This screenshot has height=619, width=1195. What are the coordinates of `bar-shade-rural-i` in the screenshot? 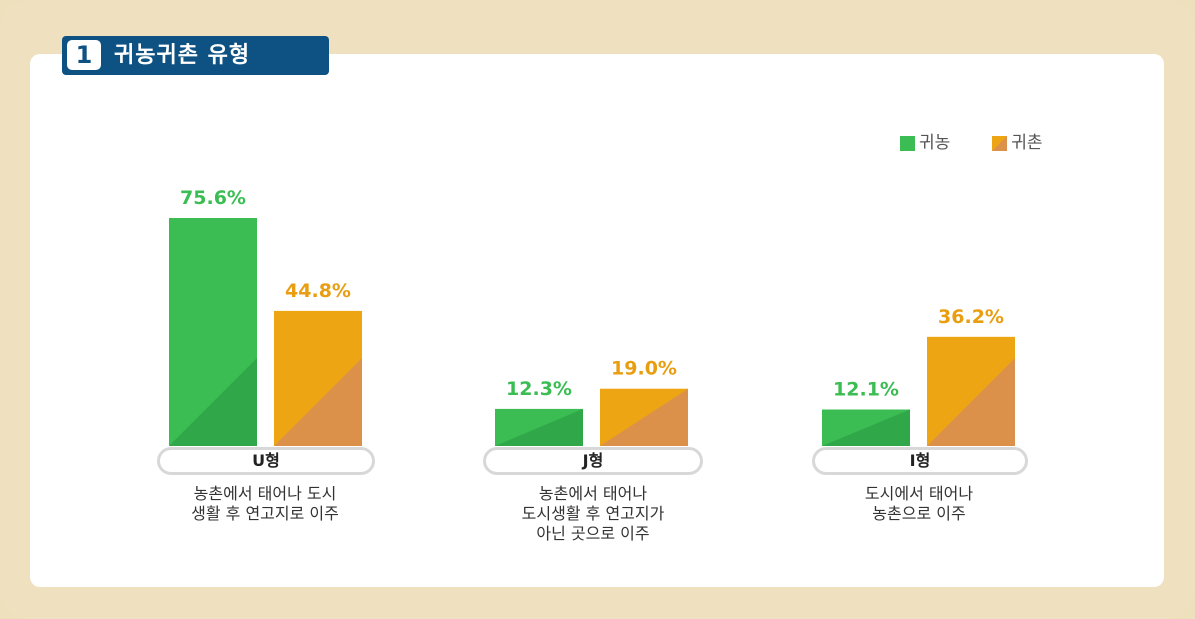 It's located at (971, 402).